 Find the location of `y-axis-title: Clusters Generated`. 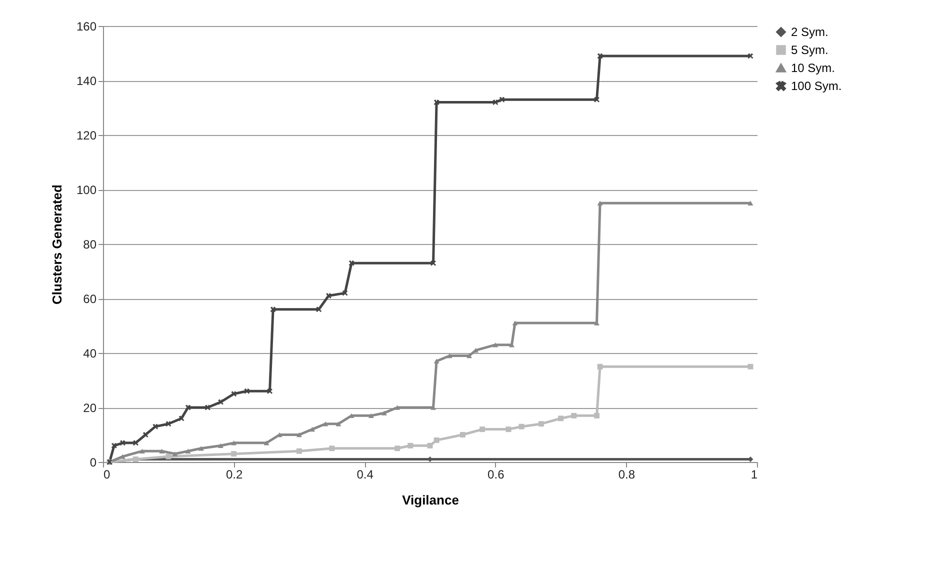

y-axis-title: Clusters Generated is located at coordinates (56, 244).